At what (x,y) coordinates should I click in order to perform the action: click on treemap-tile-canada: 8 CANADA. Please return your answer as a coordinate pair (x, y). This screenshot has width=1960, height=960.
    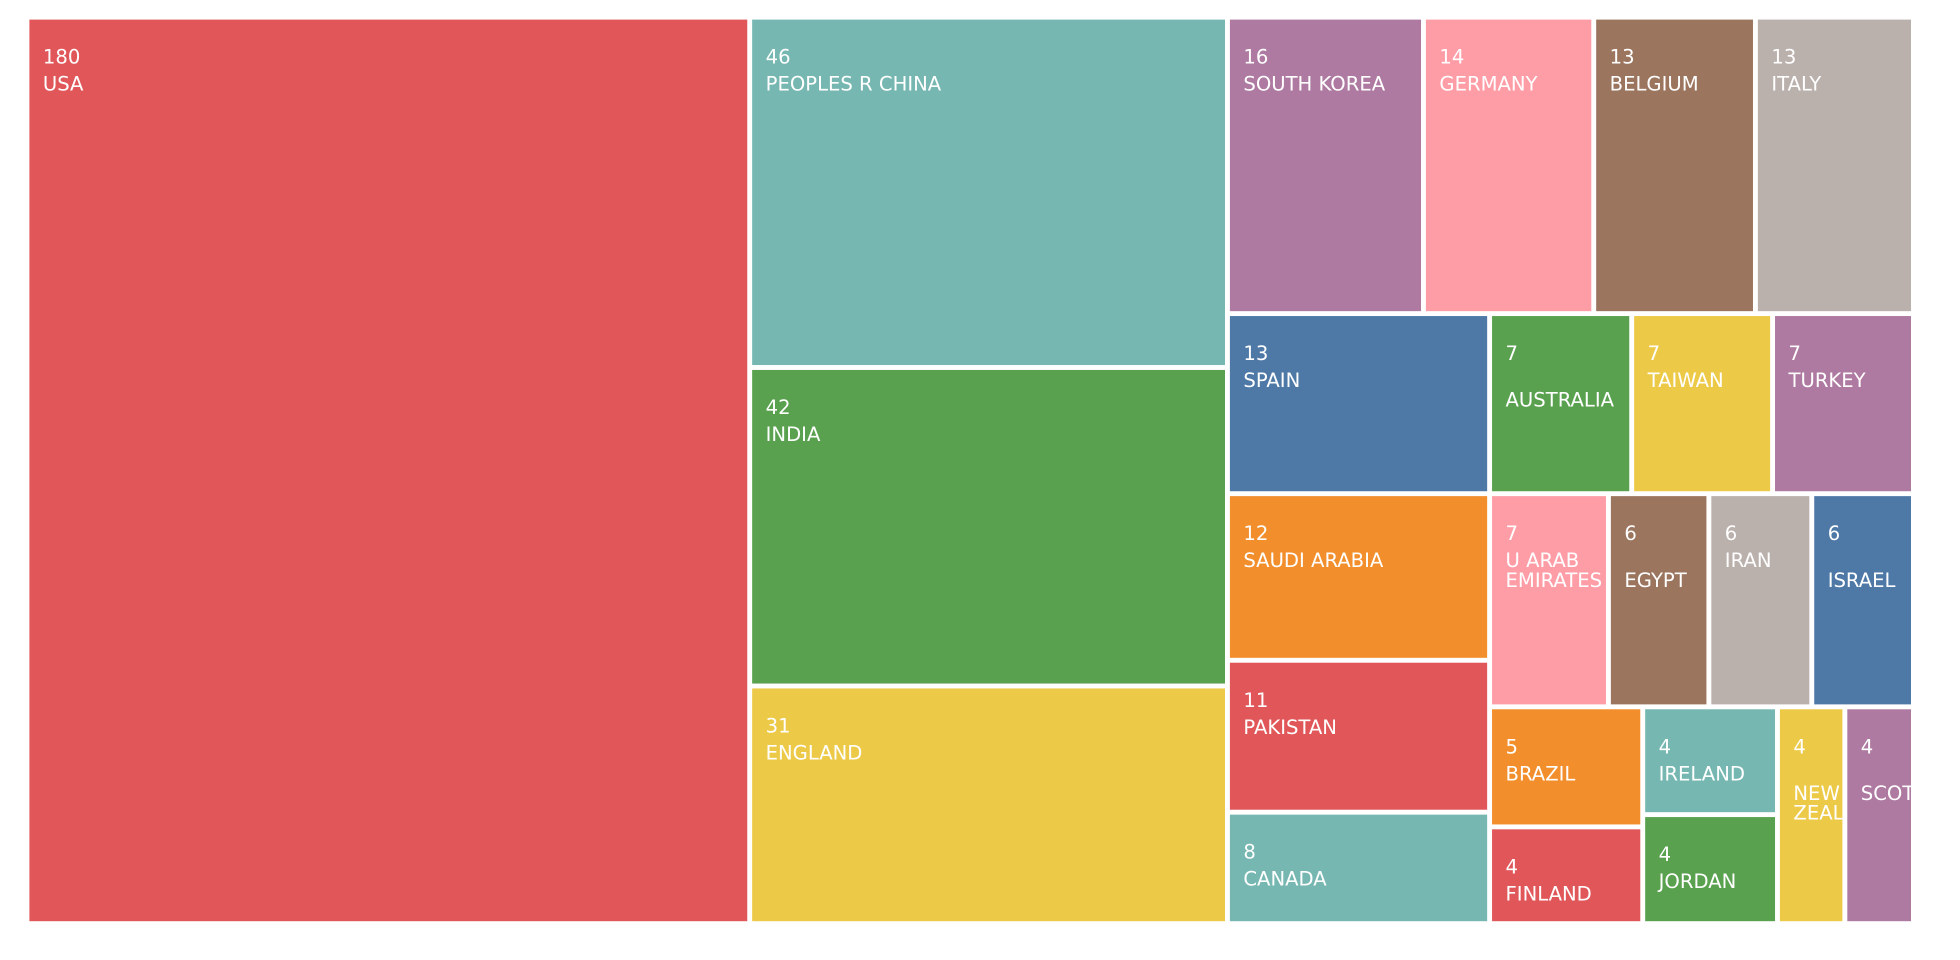
    Looking at the image, I should click on (1358, 868).